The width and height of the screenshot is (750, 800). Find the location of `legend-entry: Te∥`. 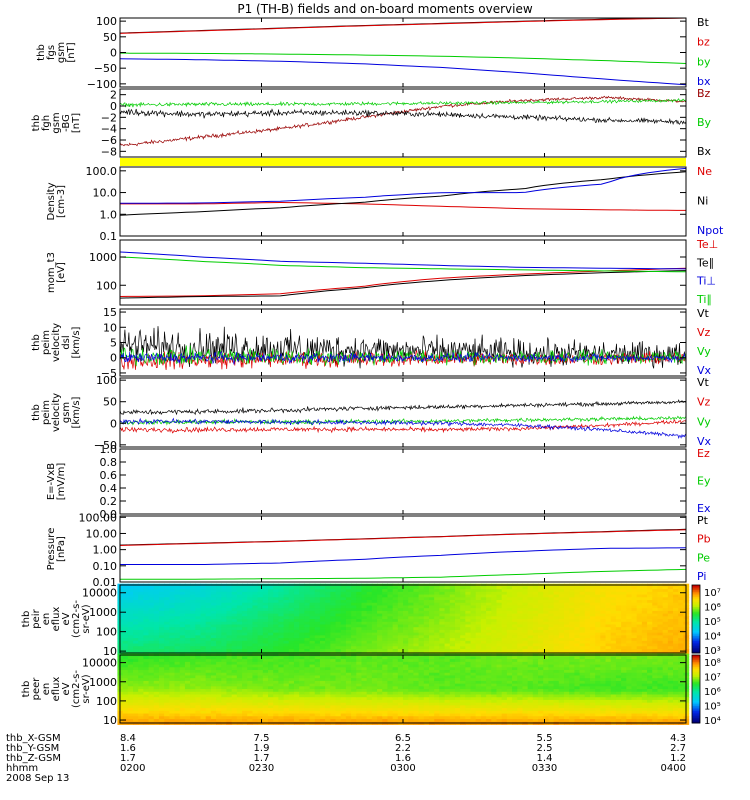

legend-entry: Te∥ is located at coordinates (705, 262).